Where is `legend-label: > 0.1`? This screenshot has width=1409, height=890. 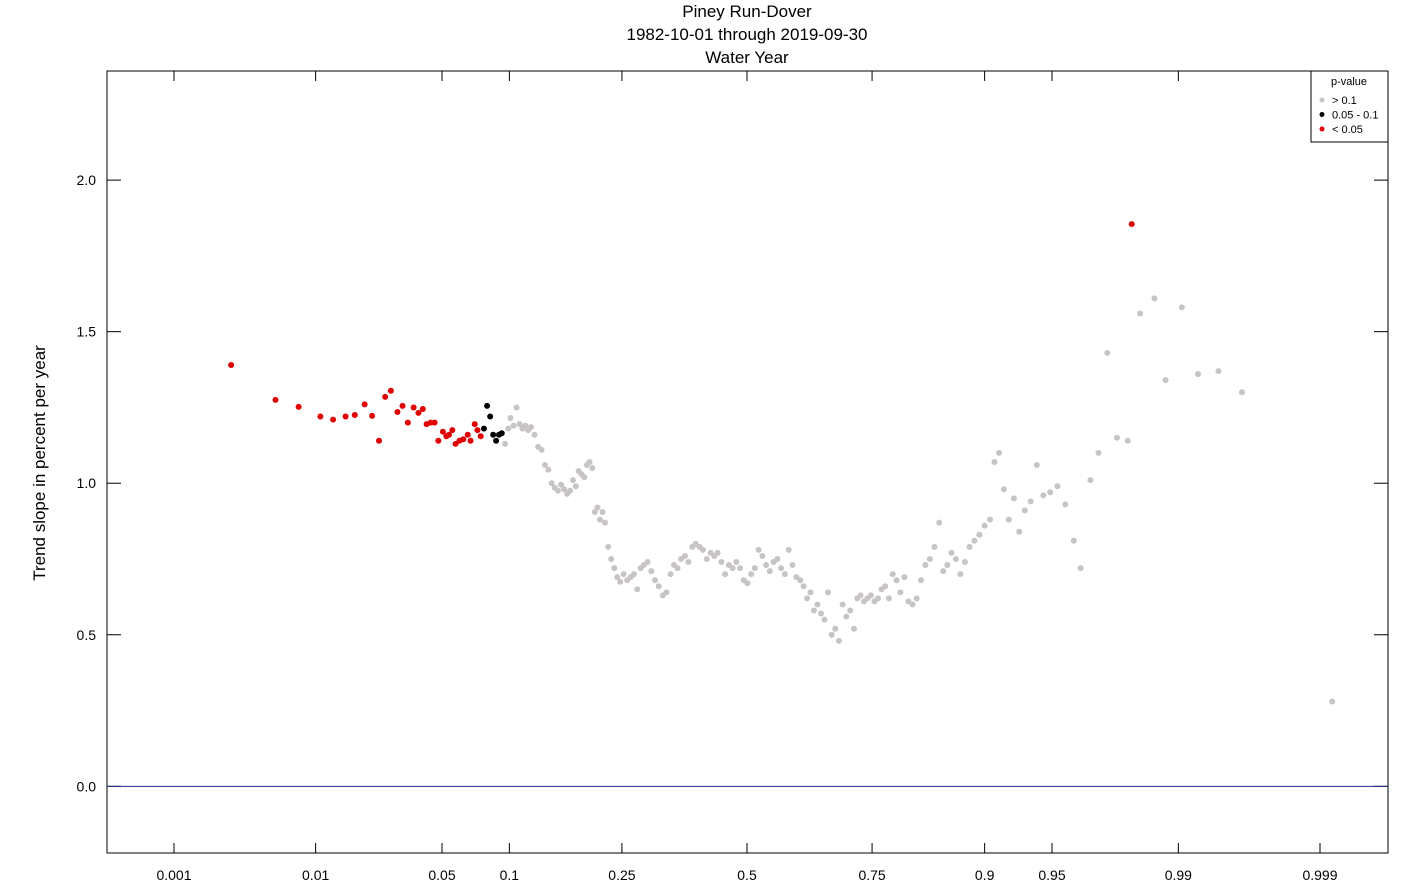
legend-label: > 0.1 is located at coordinates (1344, 101).